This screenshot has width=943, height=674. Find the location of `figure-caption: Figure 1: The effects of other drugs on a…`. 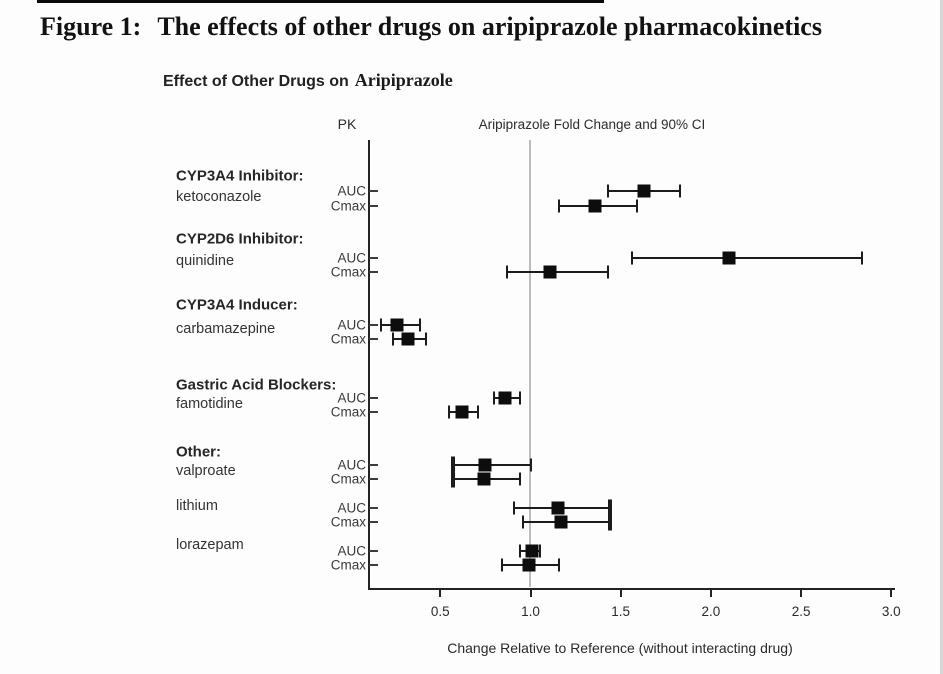

figure-caption: Figure 1: The effects of other drugs on a… is located at coordinates (480, 27).